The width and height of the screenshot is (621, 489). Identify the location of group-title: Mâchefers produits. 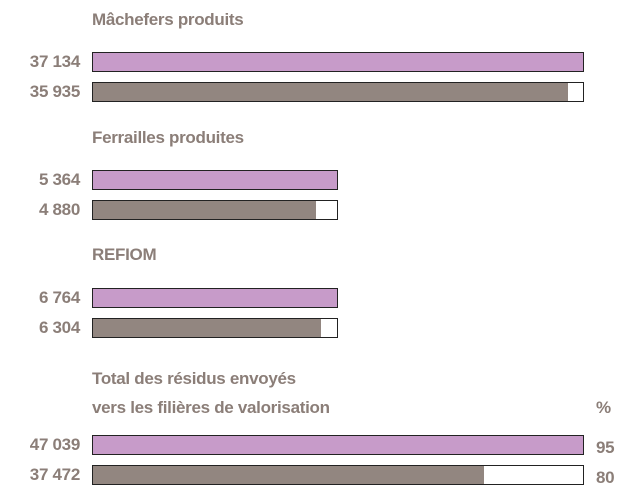
(168, 19).